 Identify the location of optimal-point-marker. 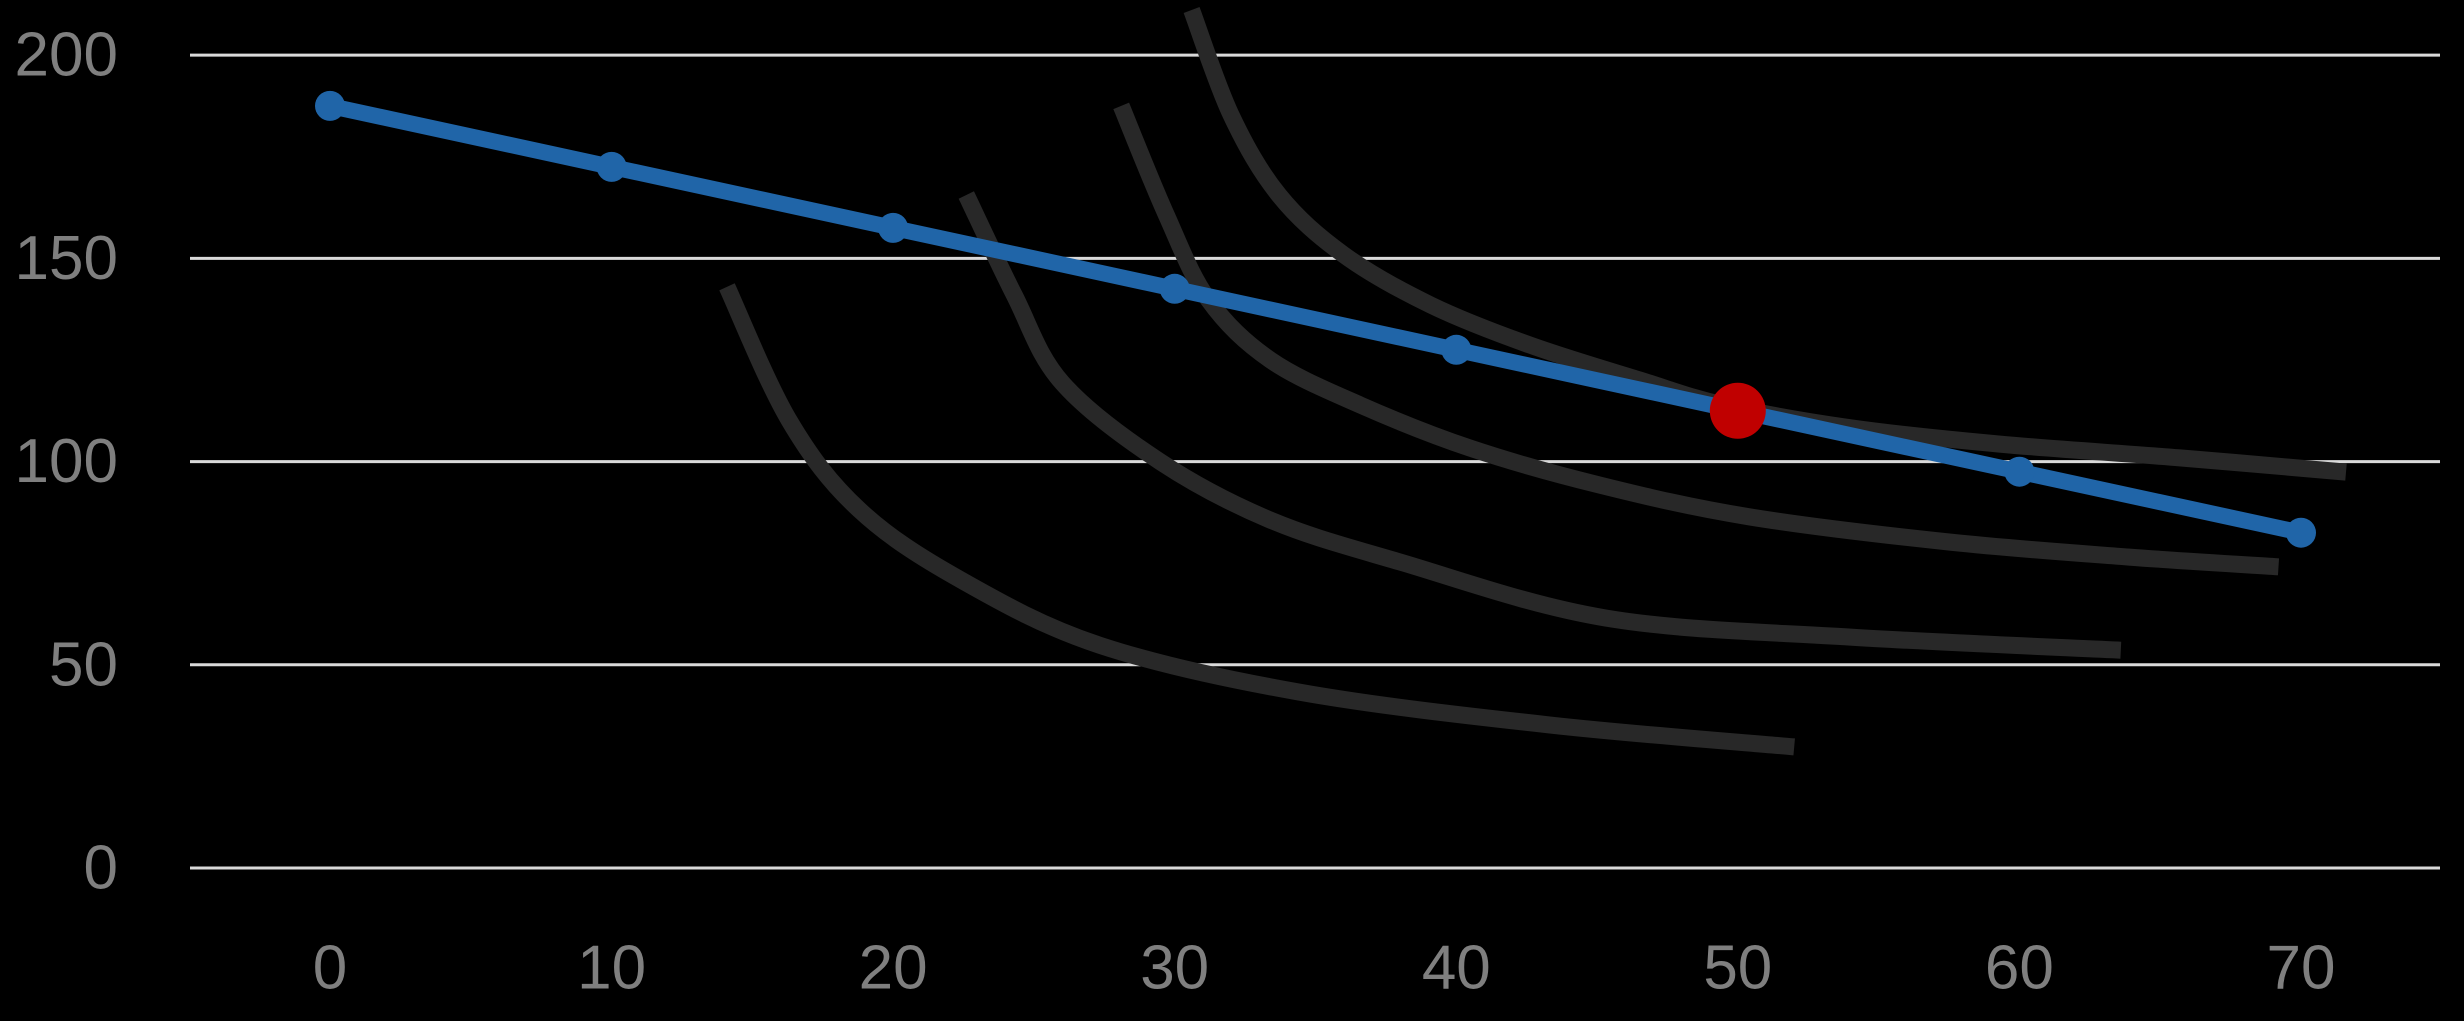
(1737, 410).